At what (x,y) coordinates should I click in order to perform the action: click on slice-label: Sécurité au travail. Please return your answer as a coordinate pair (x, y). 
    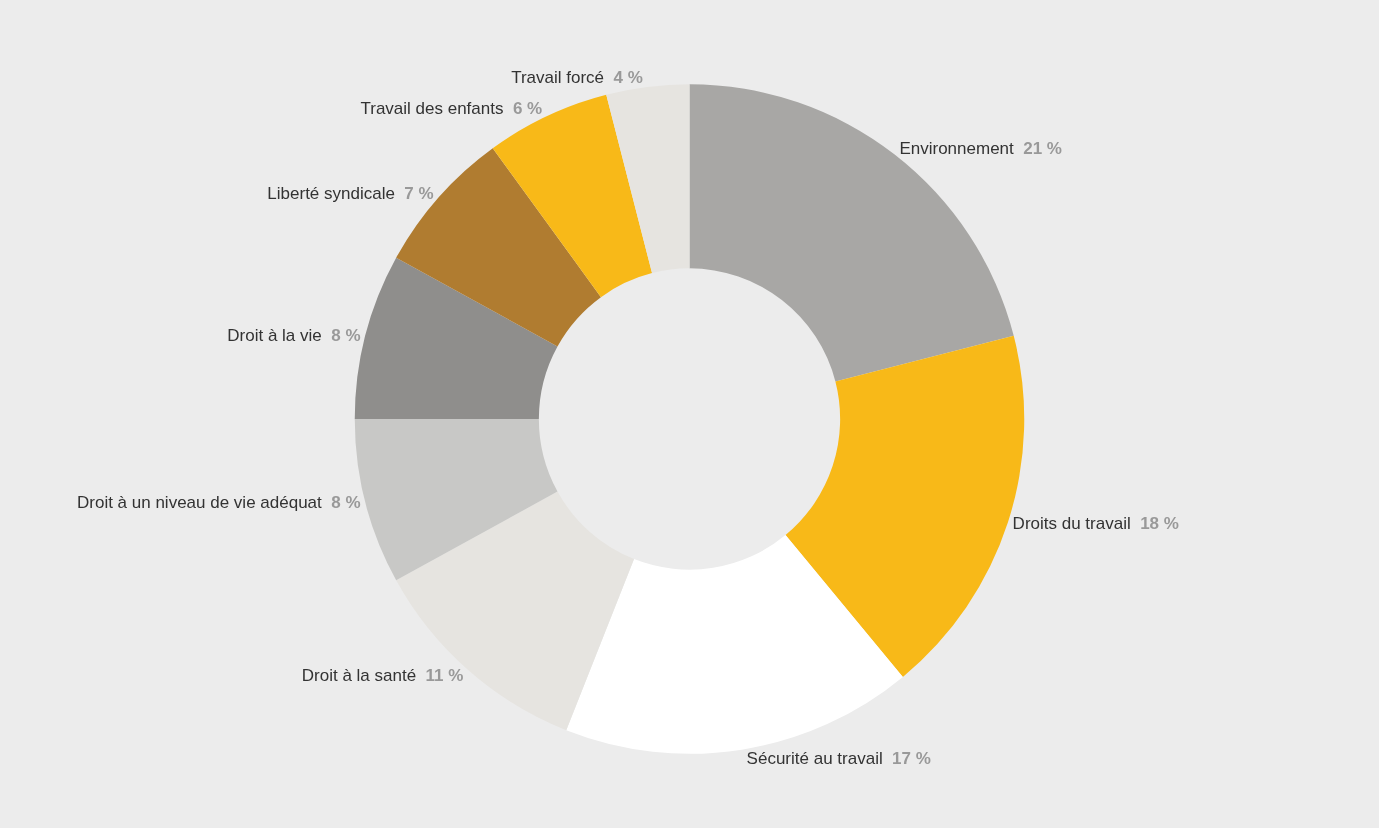
    Looking at the image, I should click on (814, 759).